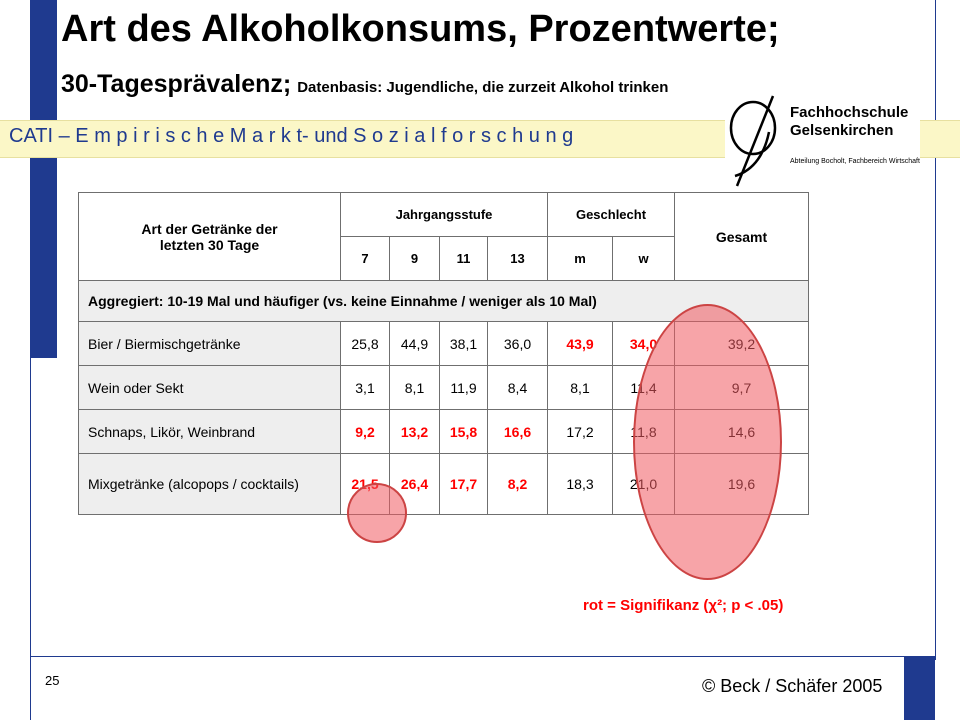 This screenshot has height=720, width=960. Describe the element at coordinates (43, 179) in the screenshot. I see `left-accent-bar` at that location.